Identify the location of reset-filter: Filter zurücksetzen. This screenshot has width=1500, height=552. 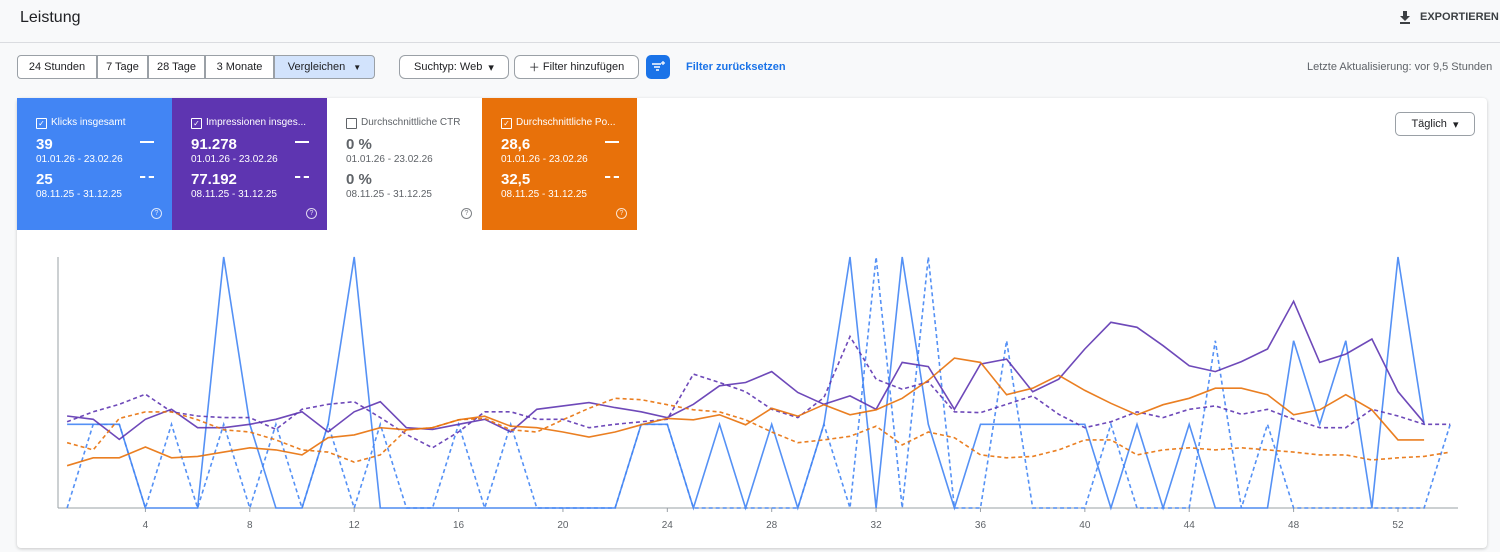
(736, 67).